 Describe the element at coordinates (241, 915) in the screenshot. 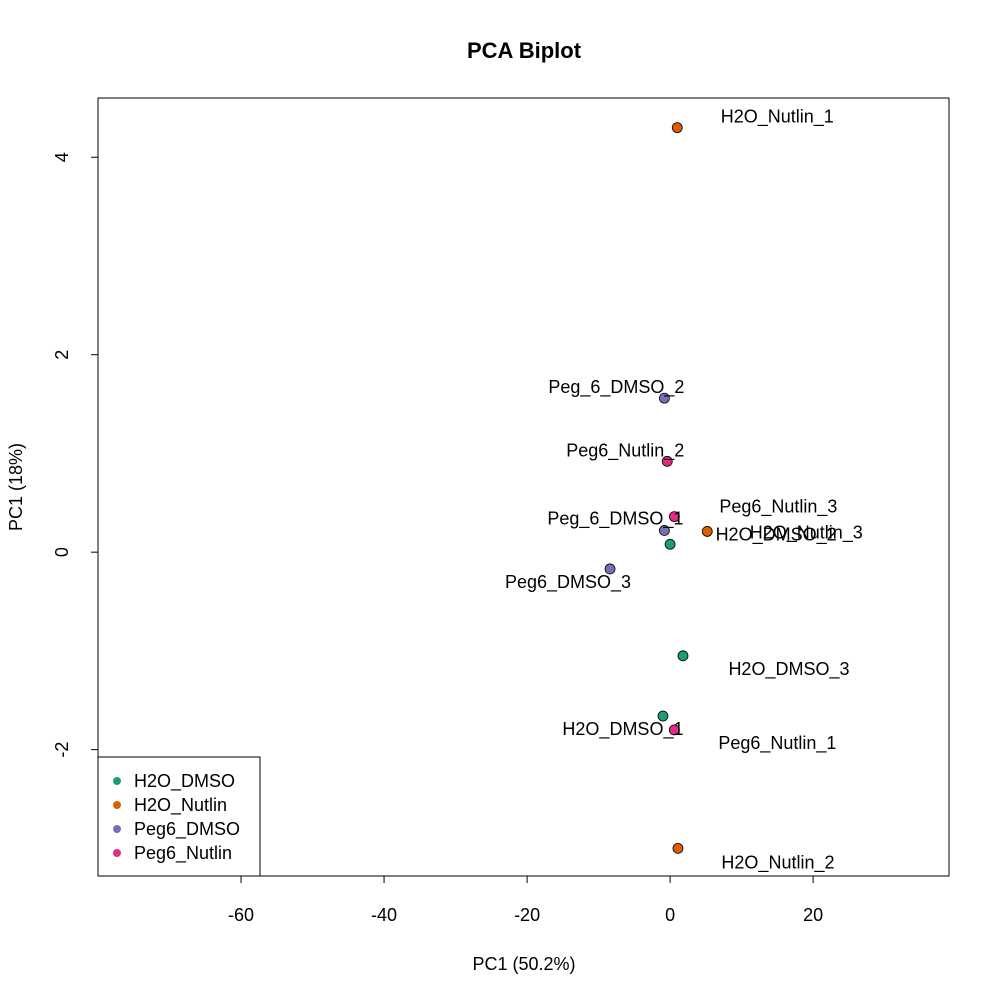

I see `x-tick-label: -60` at that location.